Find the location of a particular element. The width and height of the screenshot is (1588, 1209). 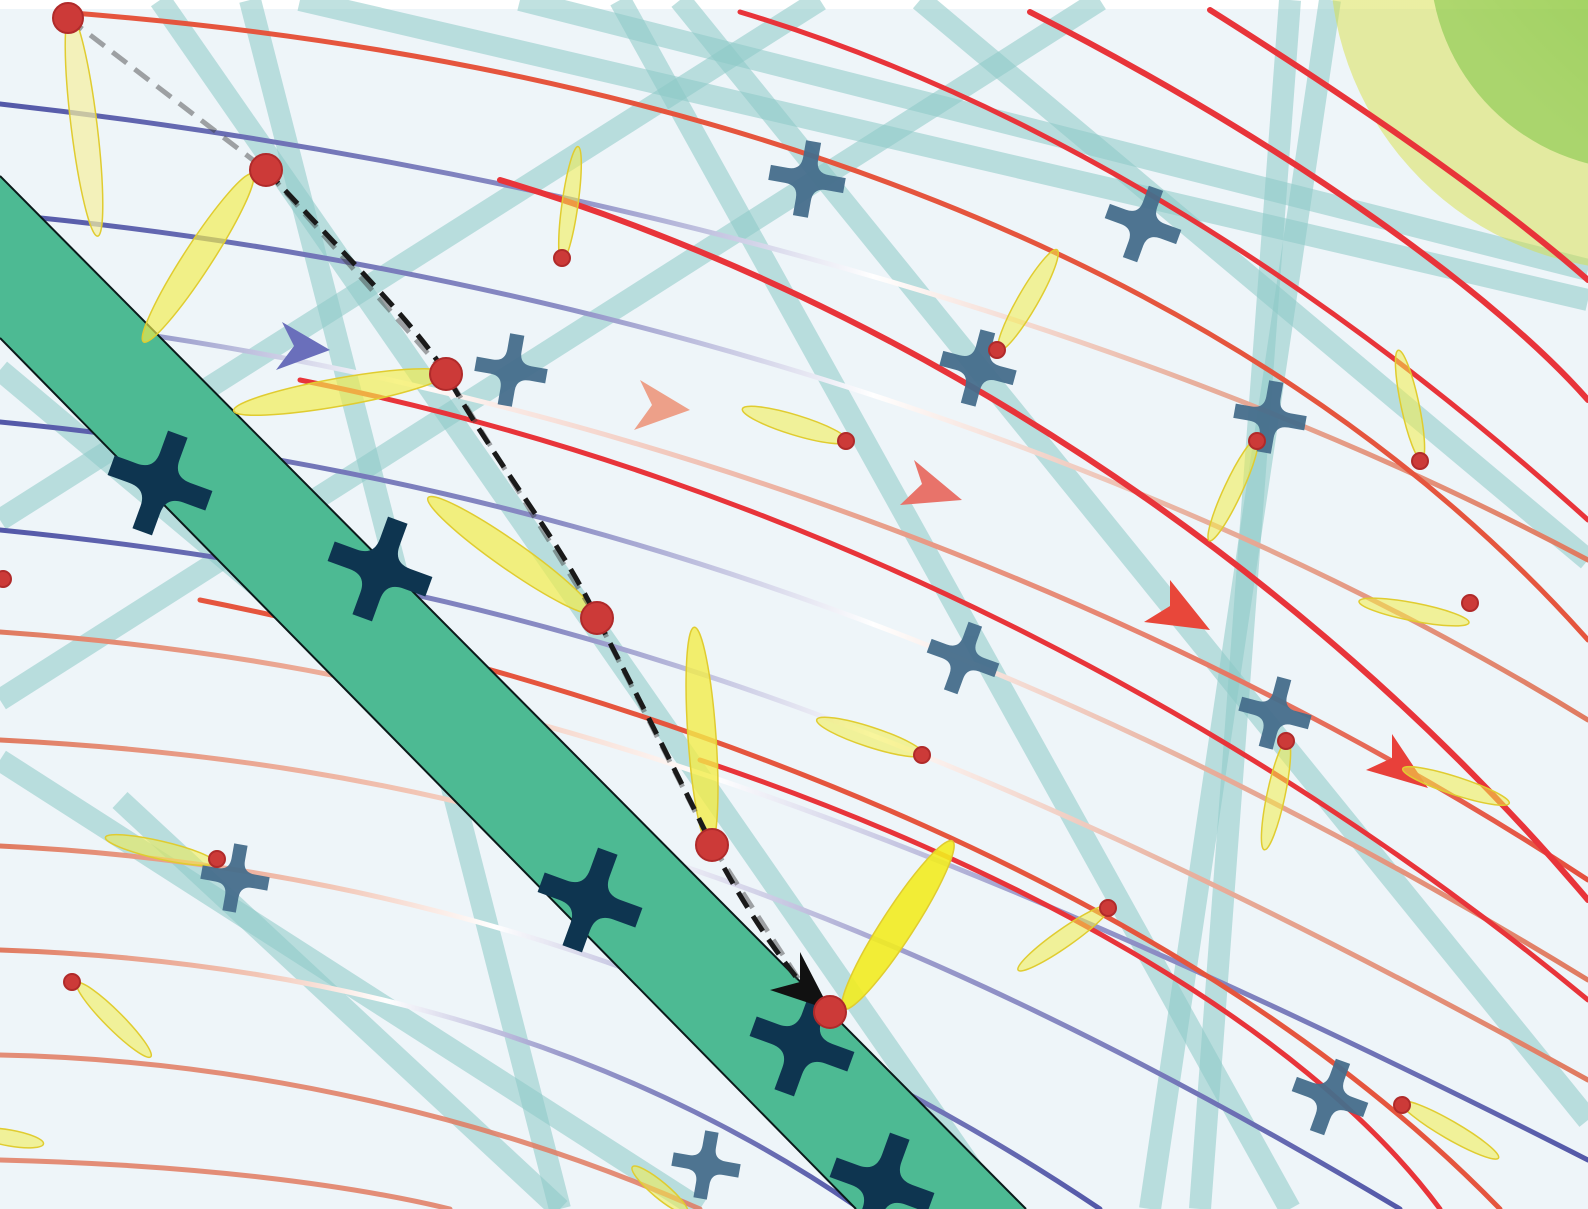

green-source-region is located at coordinates (1460, 133).